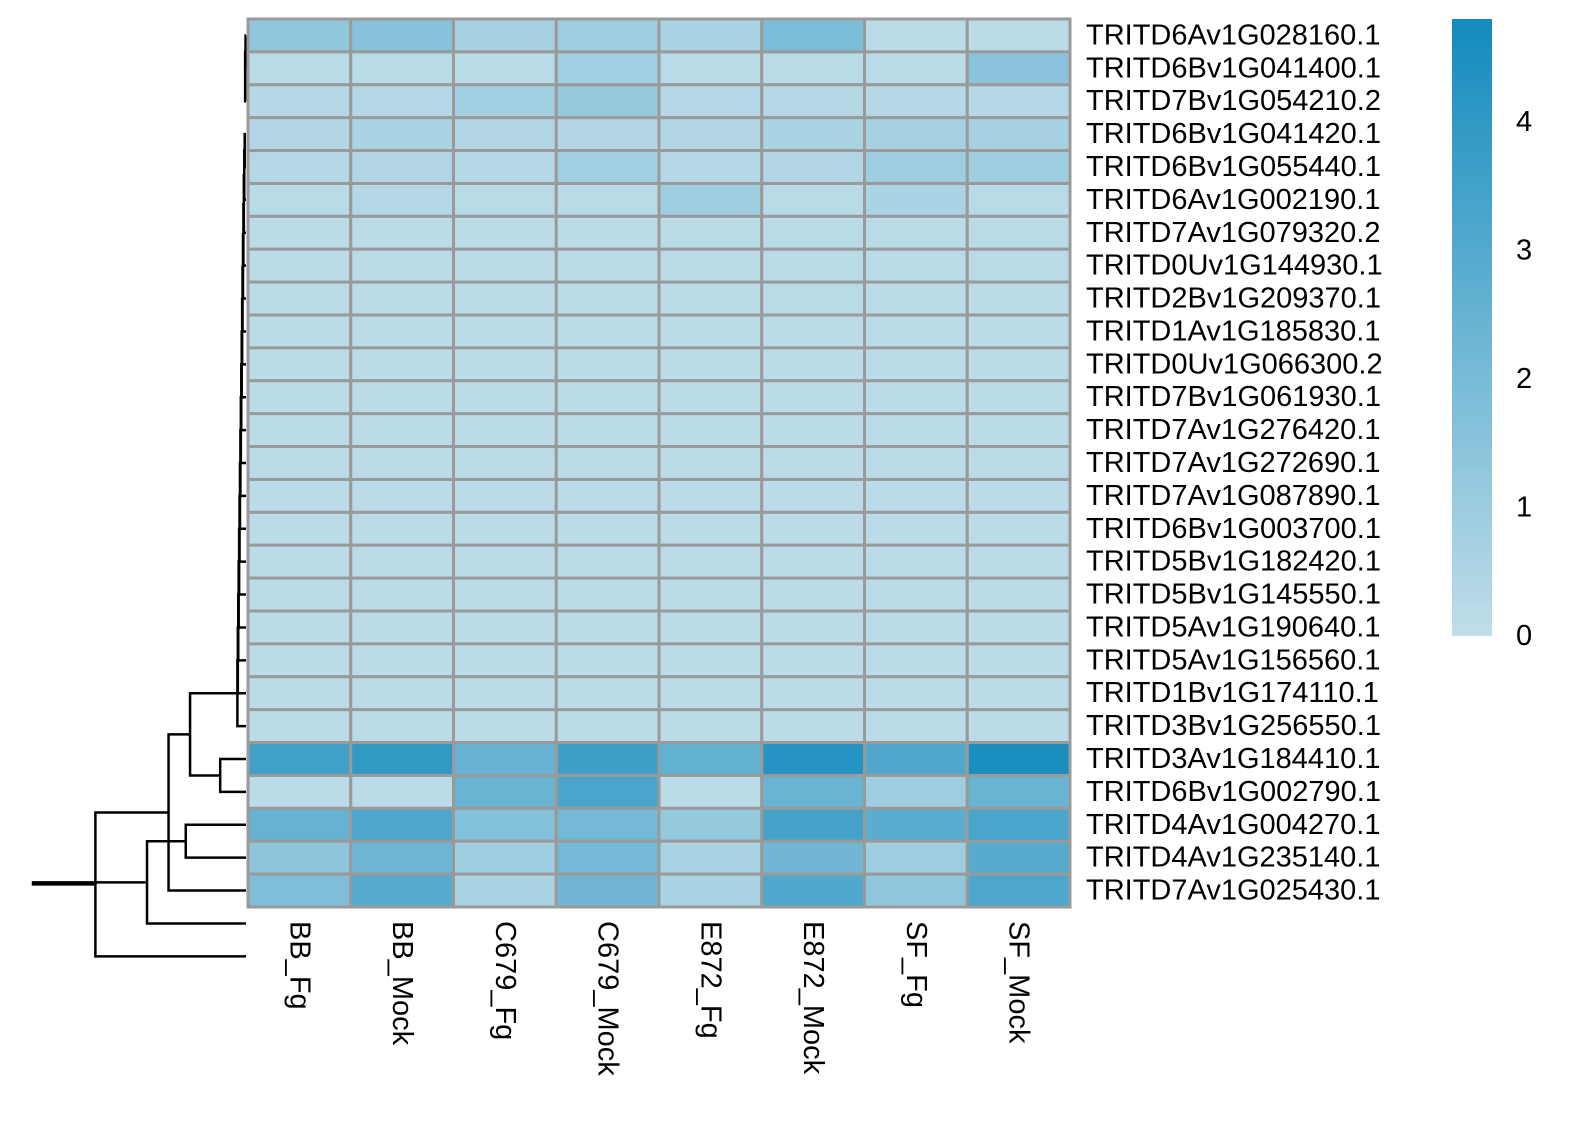 This screenshot has height=1145, width=1588. I want to click on row-dendrogram, so click(139, 495).